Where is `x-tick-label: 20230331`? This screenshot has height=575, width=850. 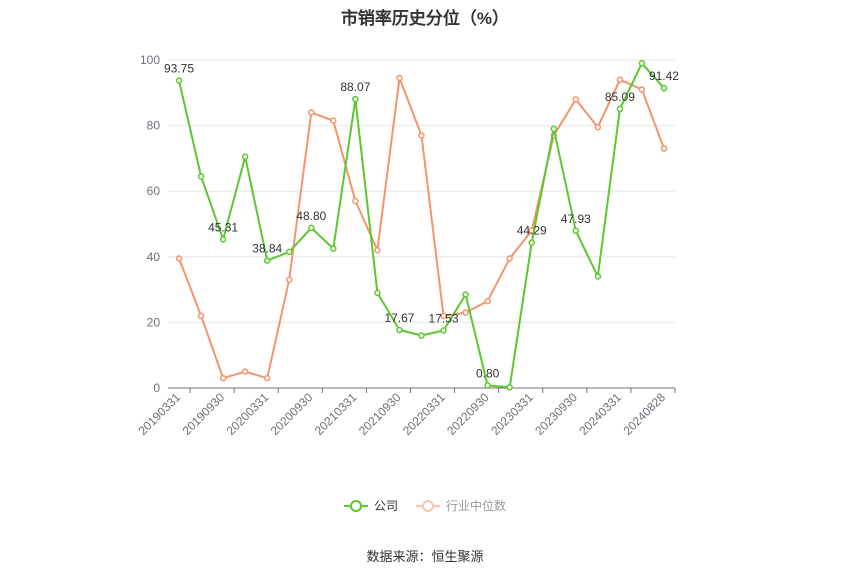 x-tick-label: 20230331 is located at coordinates (512, 414).